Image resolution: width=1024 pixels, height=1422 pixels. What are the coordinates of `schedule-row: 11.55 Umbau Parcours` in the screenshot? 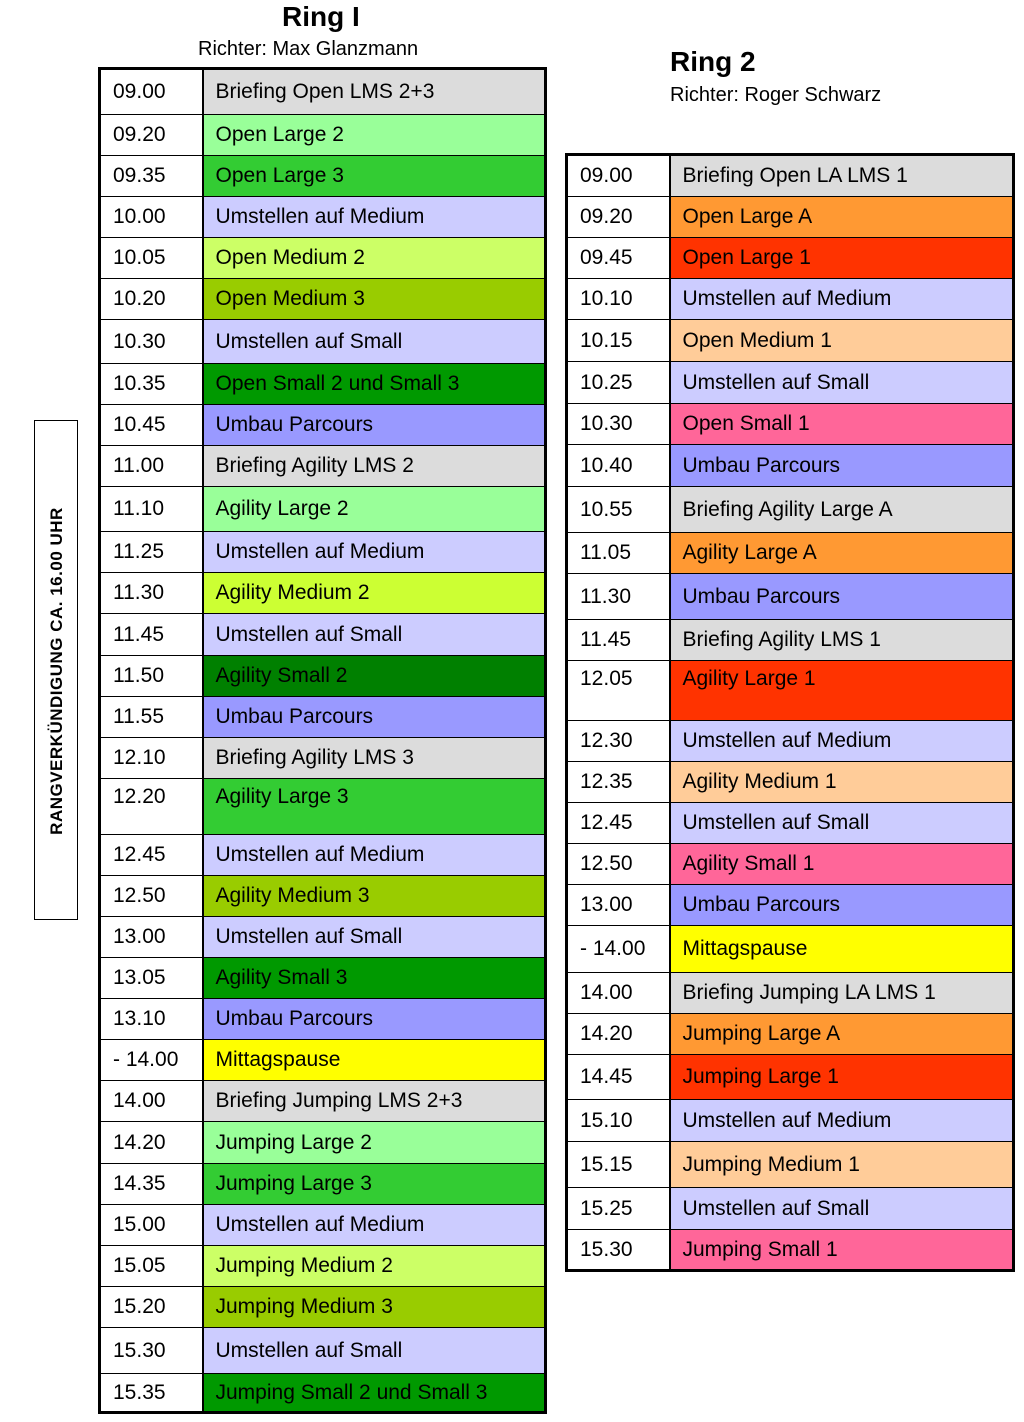 It's located at (322, 717).